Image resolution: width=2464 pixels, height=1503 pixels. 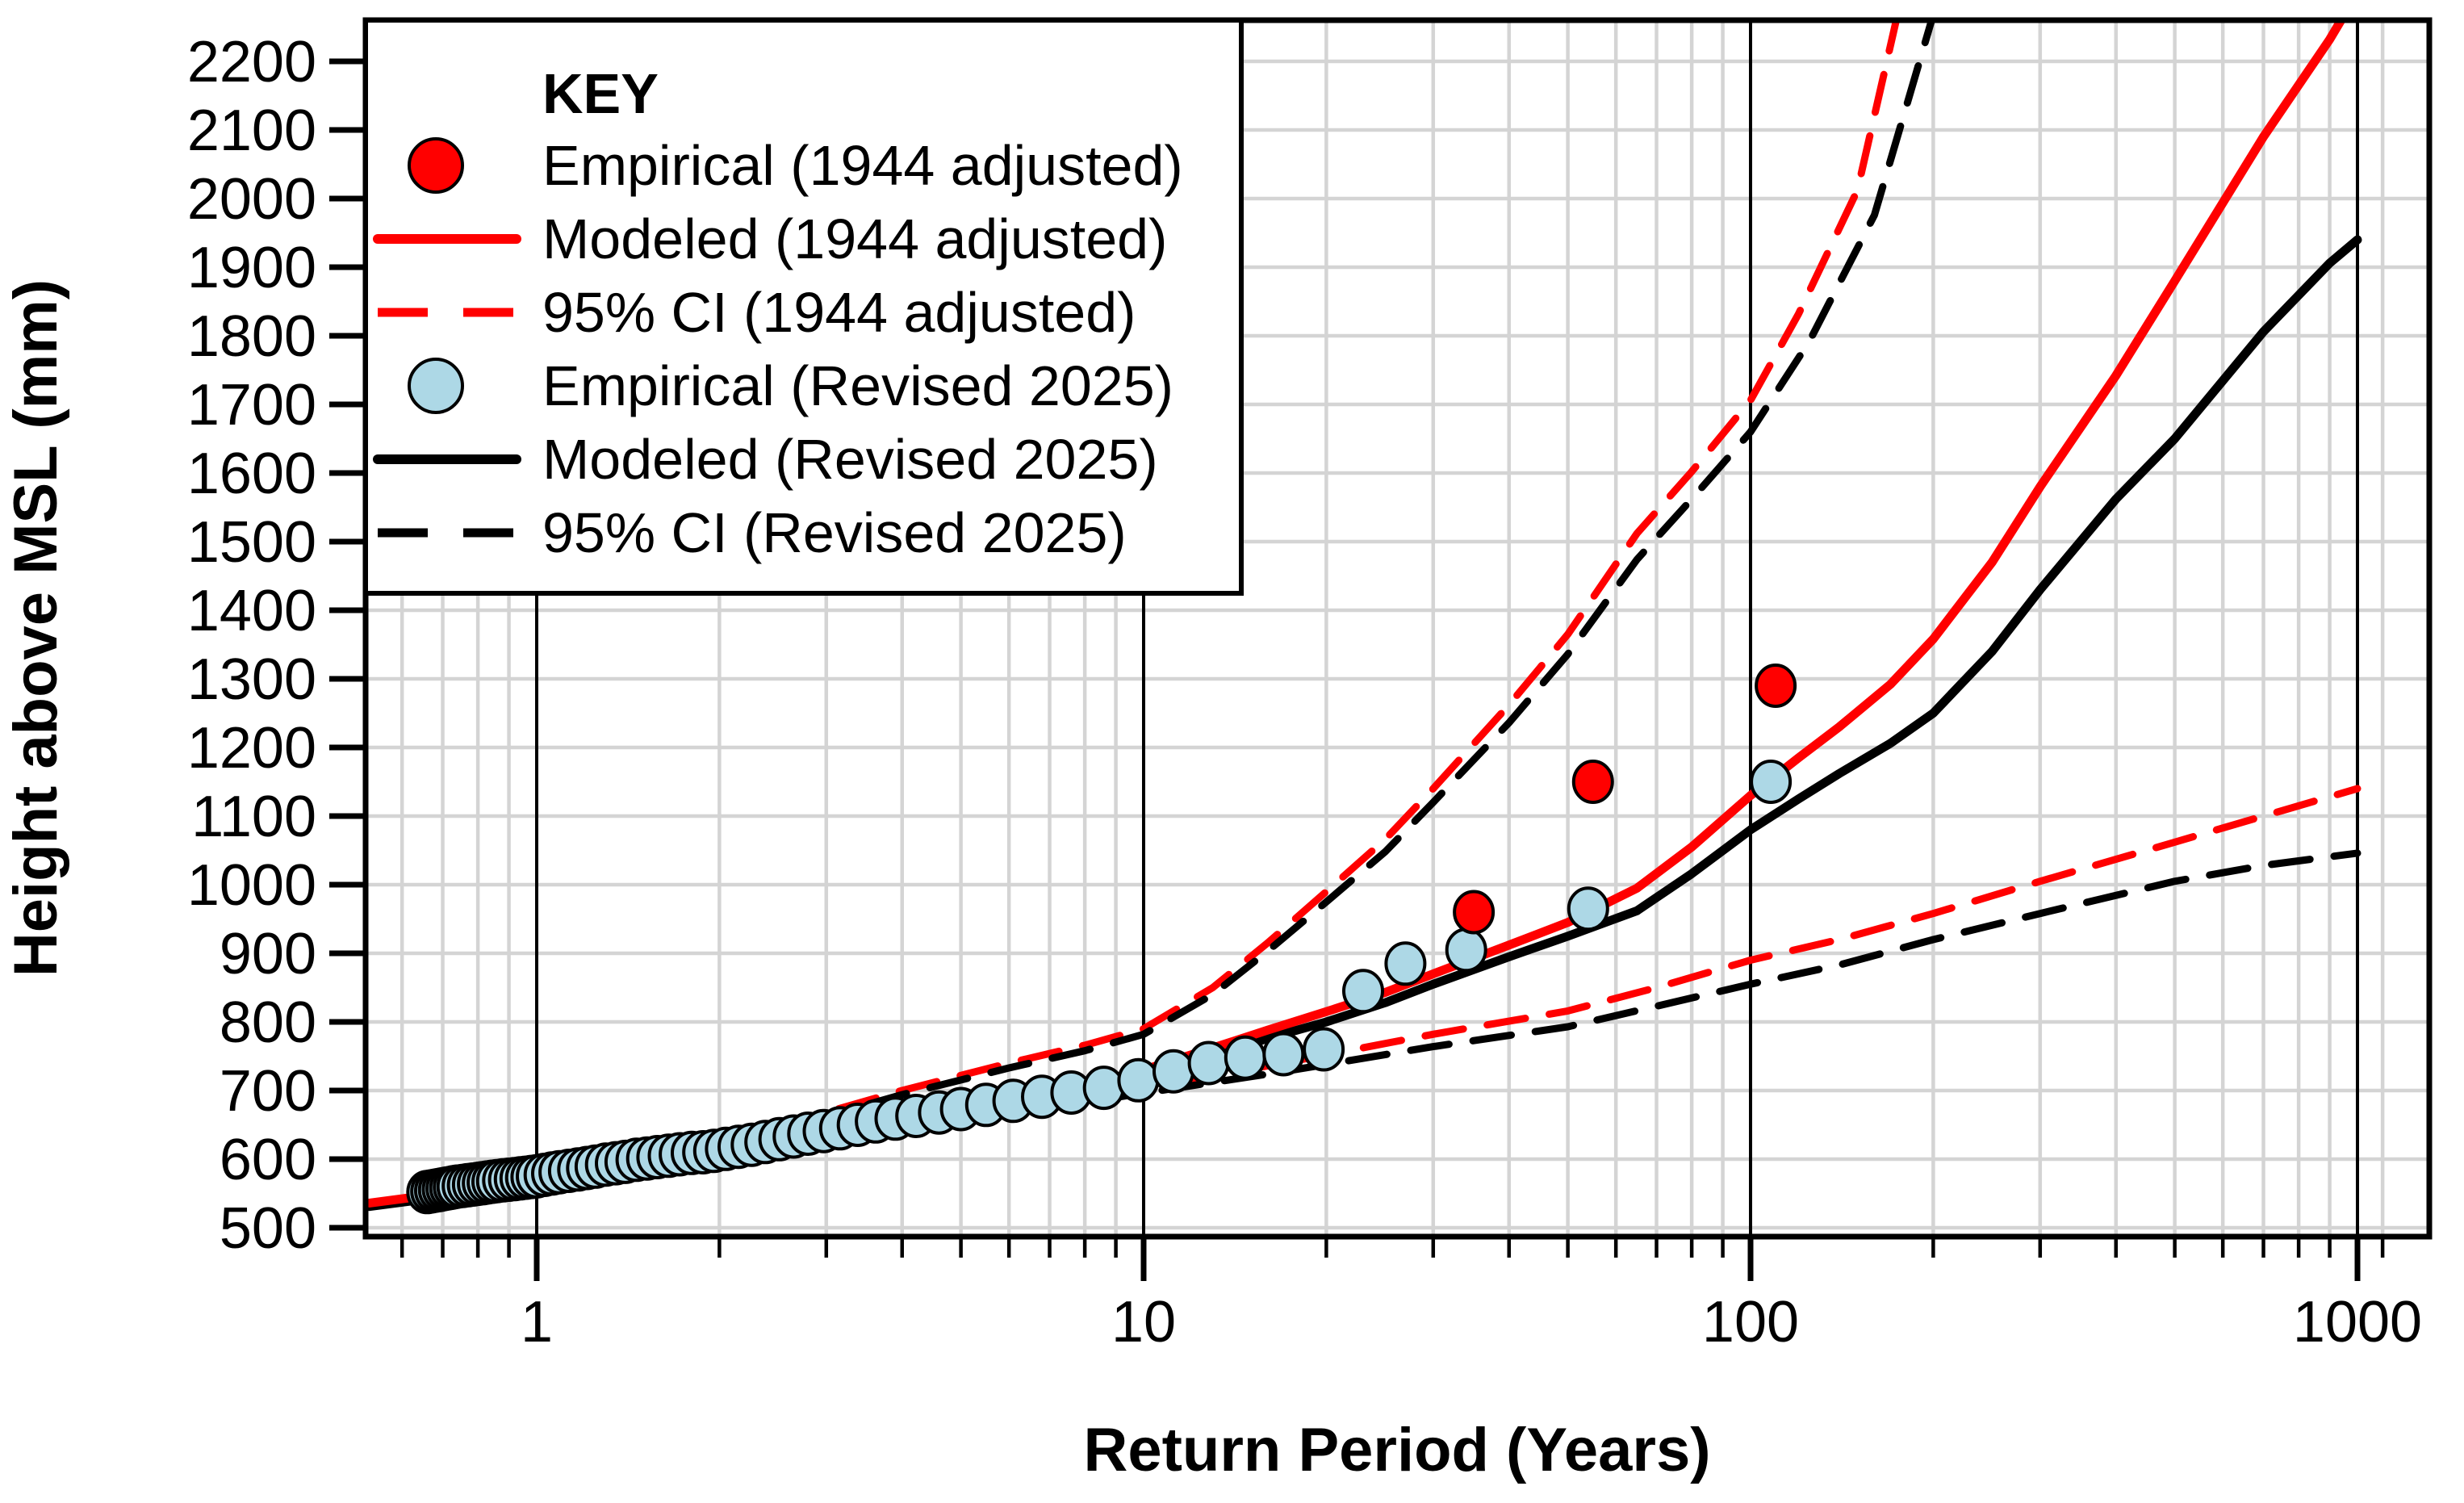 What do you see at coordinates (251, 405) in the screenshot?
I see `y-tick-label: 1700` at bounding box center [251, 405].